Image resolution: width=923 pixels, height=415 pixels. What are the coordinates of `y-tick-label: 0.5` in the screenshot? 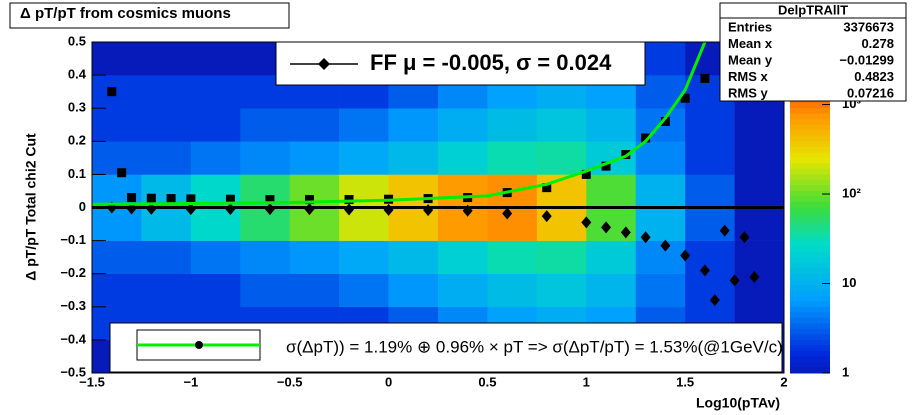 It's located at (77, 40).